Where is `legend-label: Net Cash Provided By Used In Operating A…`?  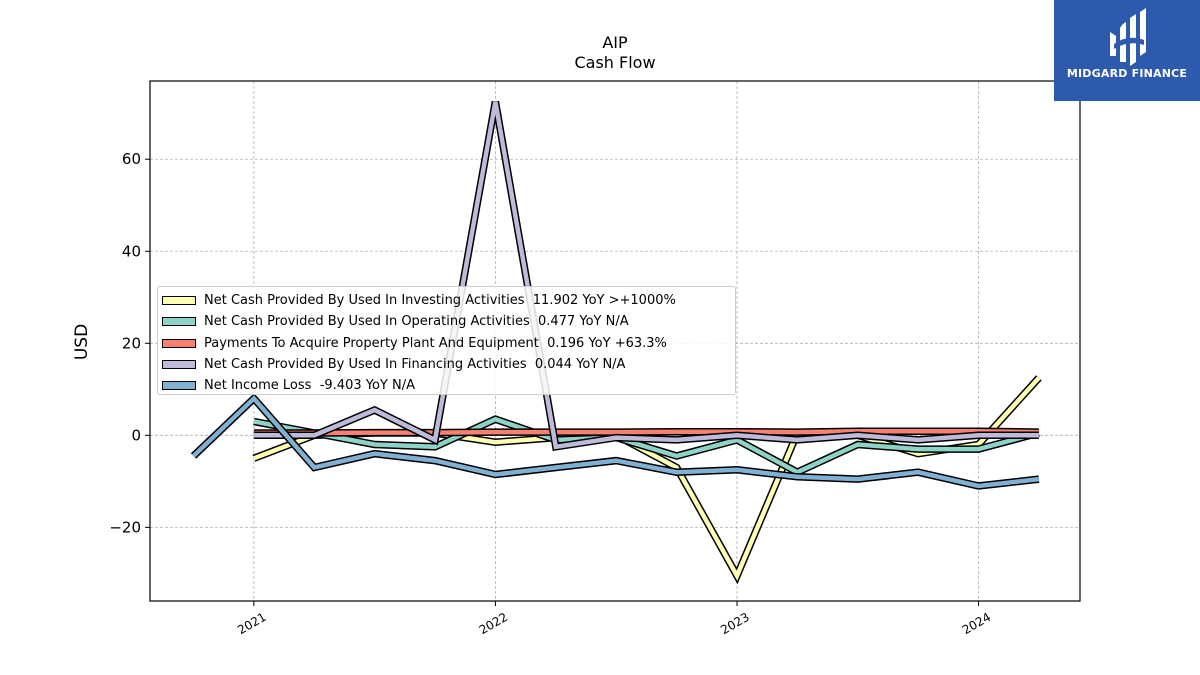 legend-label: Net Cash Provided By Used In Operating A… is located at coordinates (416, 322).